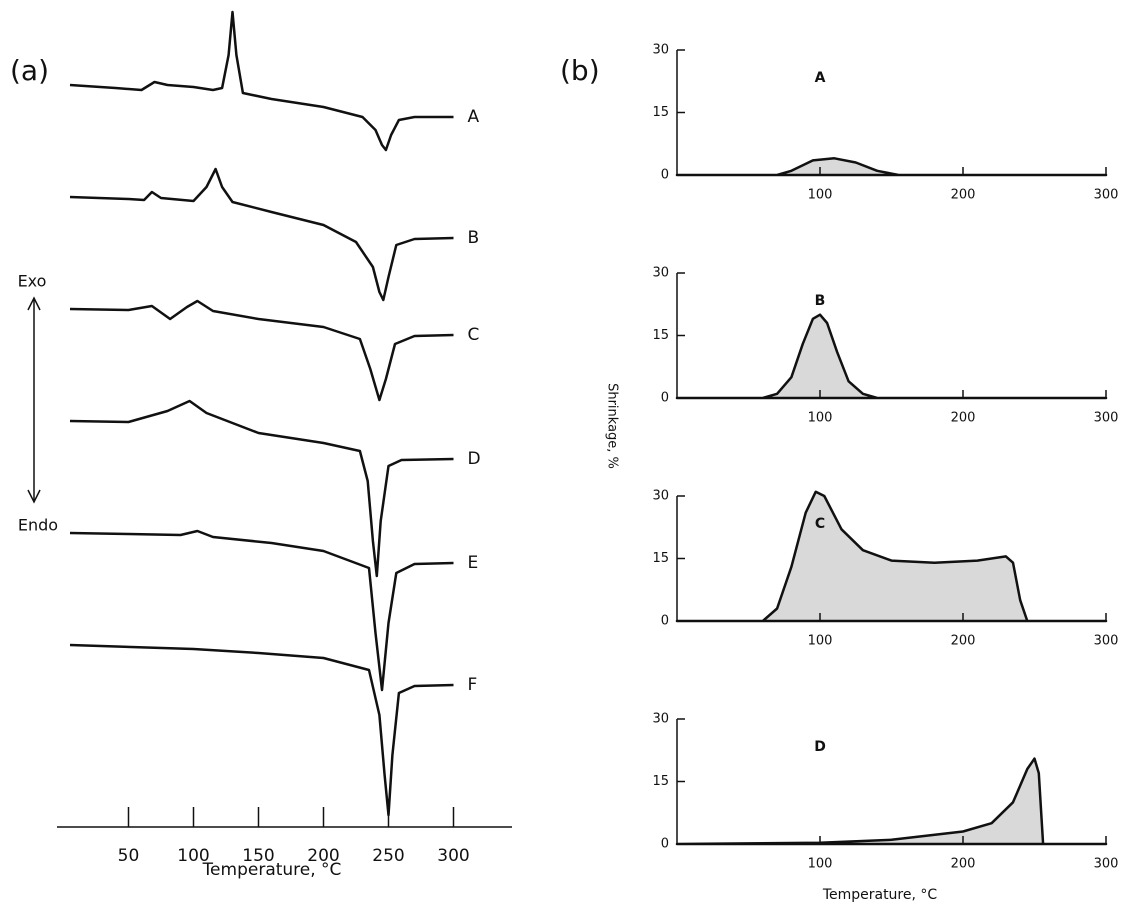 This screenshot has width=1132, height=914. I want to click on subplot-title: D, so click(820, 747).